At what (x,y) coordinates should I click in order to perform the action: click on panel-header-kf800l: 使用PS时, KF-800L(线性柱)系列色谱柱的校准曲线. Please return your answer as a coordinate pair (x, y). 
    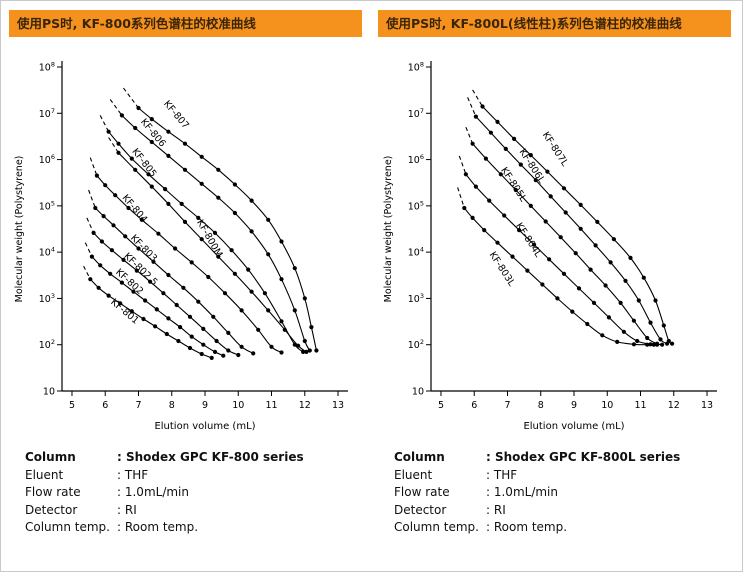
    Looking at the image, I should click on (554, 23).